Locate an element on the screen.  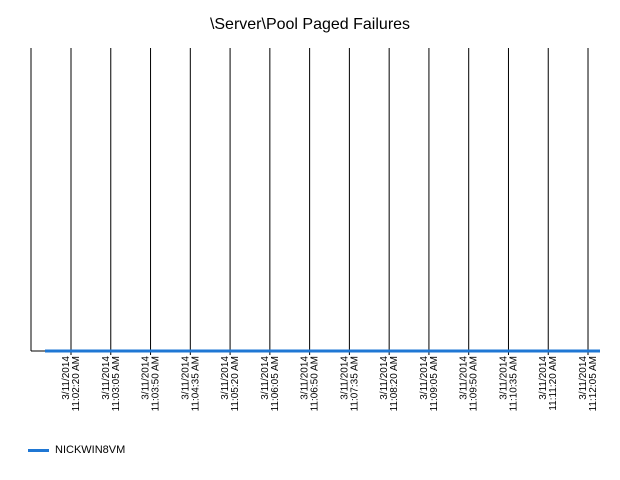
x-tick-label: 3/11/201411:03:50 AM is located at coordinates (151, 384).